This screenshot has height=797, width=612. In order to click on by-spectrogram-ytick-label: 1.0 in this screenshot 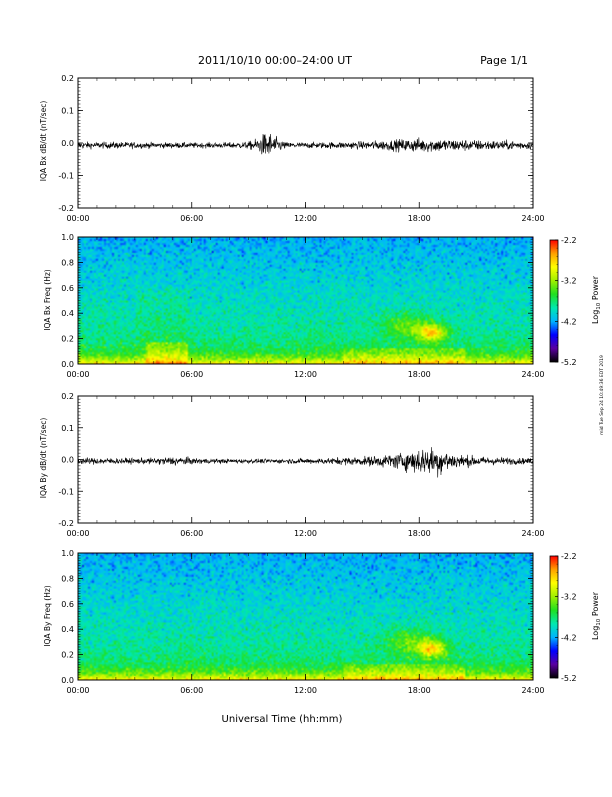, I will do `click(67, 553)`.